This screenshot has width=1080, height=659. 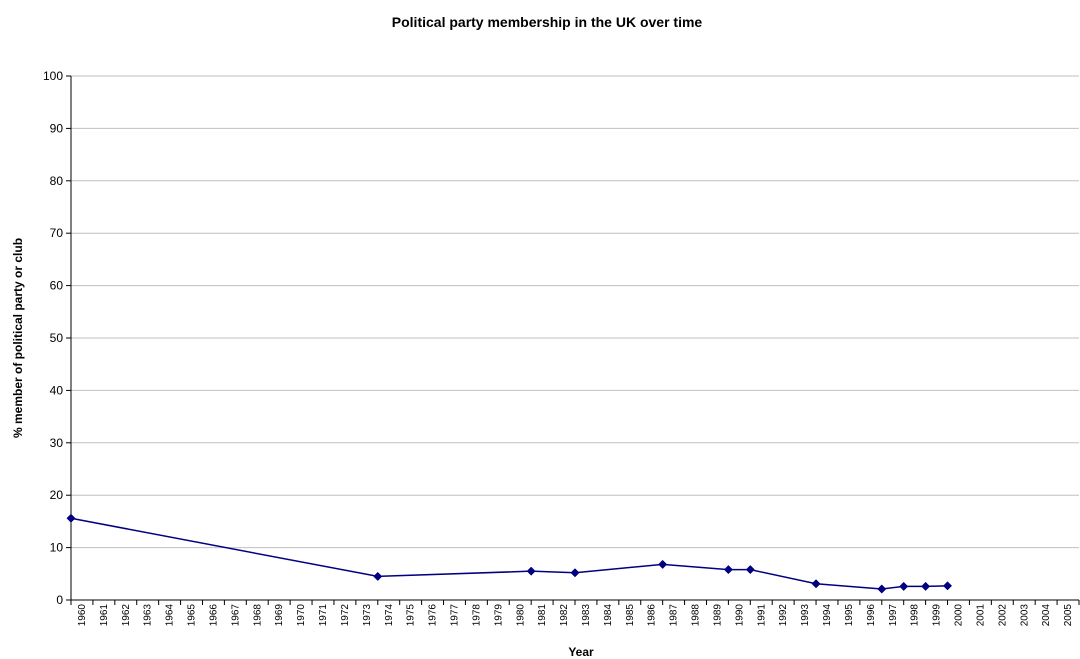 What do you see at coordinates (301, 615) in the screenshot?
I see `x-tick-label: 1970` at bounding box center [301, 615].